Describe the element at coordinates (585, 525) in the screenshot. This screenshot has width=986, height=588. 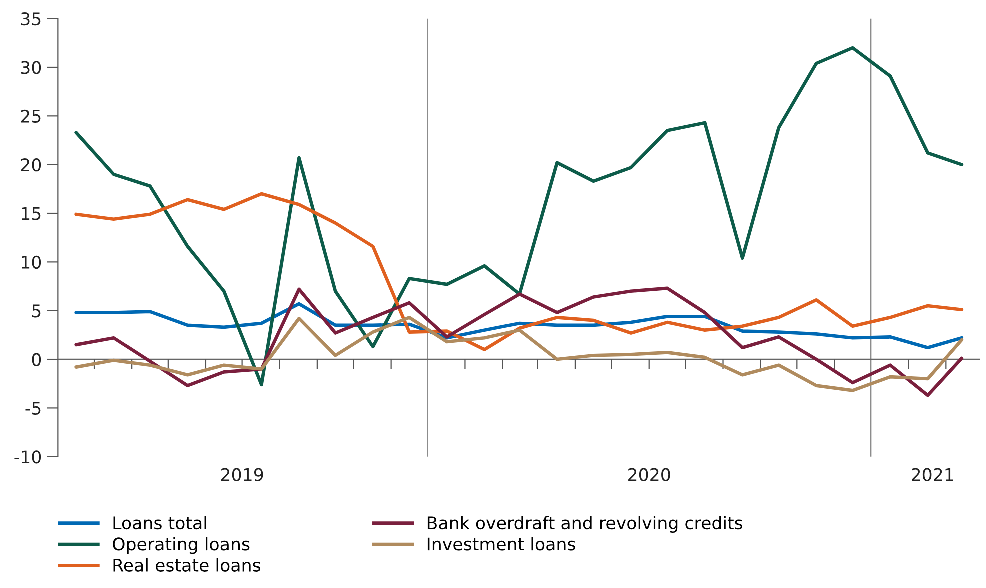
I see `legend-label: Bank overdraft and revolving credits` at that location.